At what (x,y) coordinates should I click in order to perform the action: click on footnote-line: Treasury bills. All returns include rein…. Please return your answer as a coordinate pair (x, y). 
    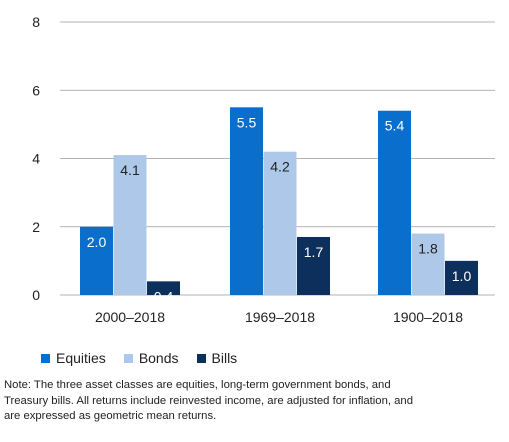
    Looking at the image, I should click on (208, 400).